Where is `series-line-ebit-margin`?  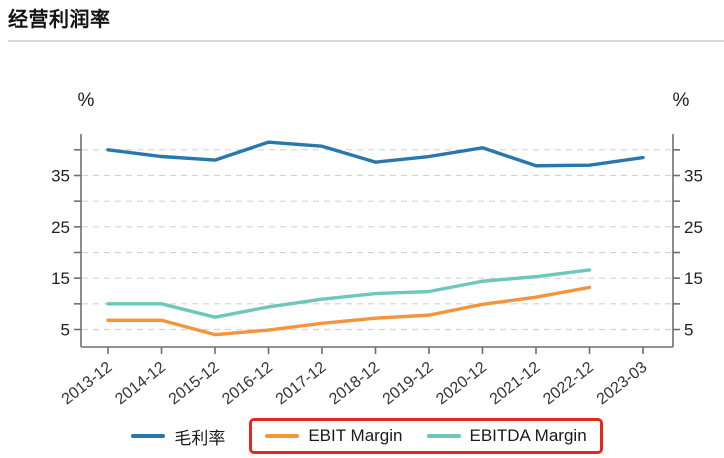 series-line-ebit-margin is located at coordinates (349, 311).